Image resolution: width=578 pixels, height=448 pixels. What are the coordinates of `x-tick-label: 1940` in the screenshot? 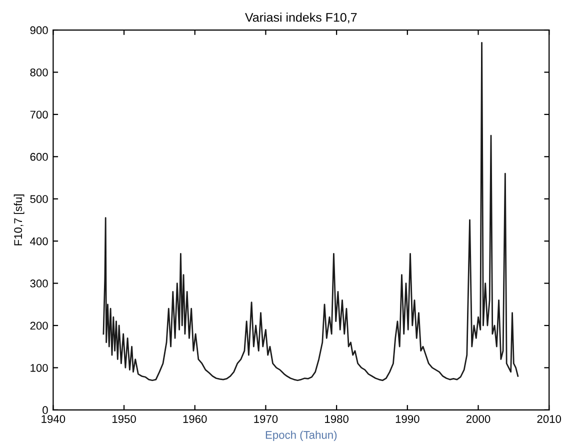 It's located at (54, 419).